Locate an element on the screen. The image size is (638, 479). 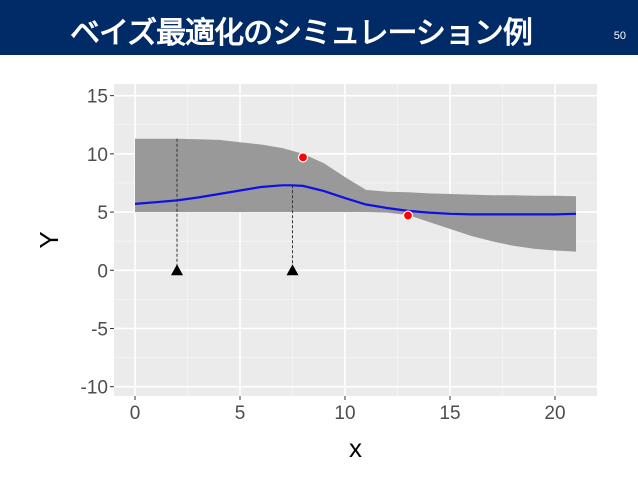
x-axis-title: x is located at coordinates (355, 448).